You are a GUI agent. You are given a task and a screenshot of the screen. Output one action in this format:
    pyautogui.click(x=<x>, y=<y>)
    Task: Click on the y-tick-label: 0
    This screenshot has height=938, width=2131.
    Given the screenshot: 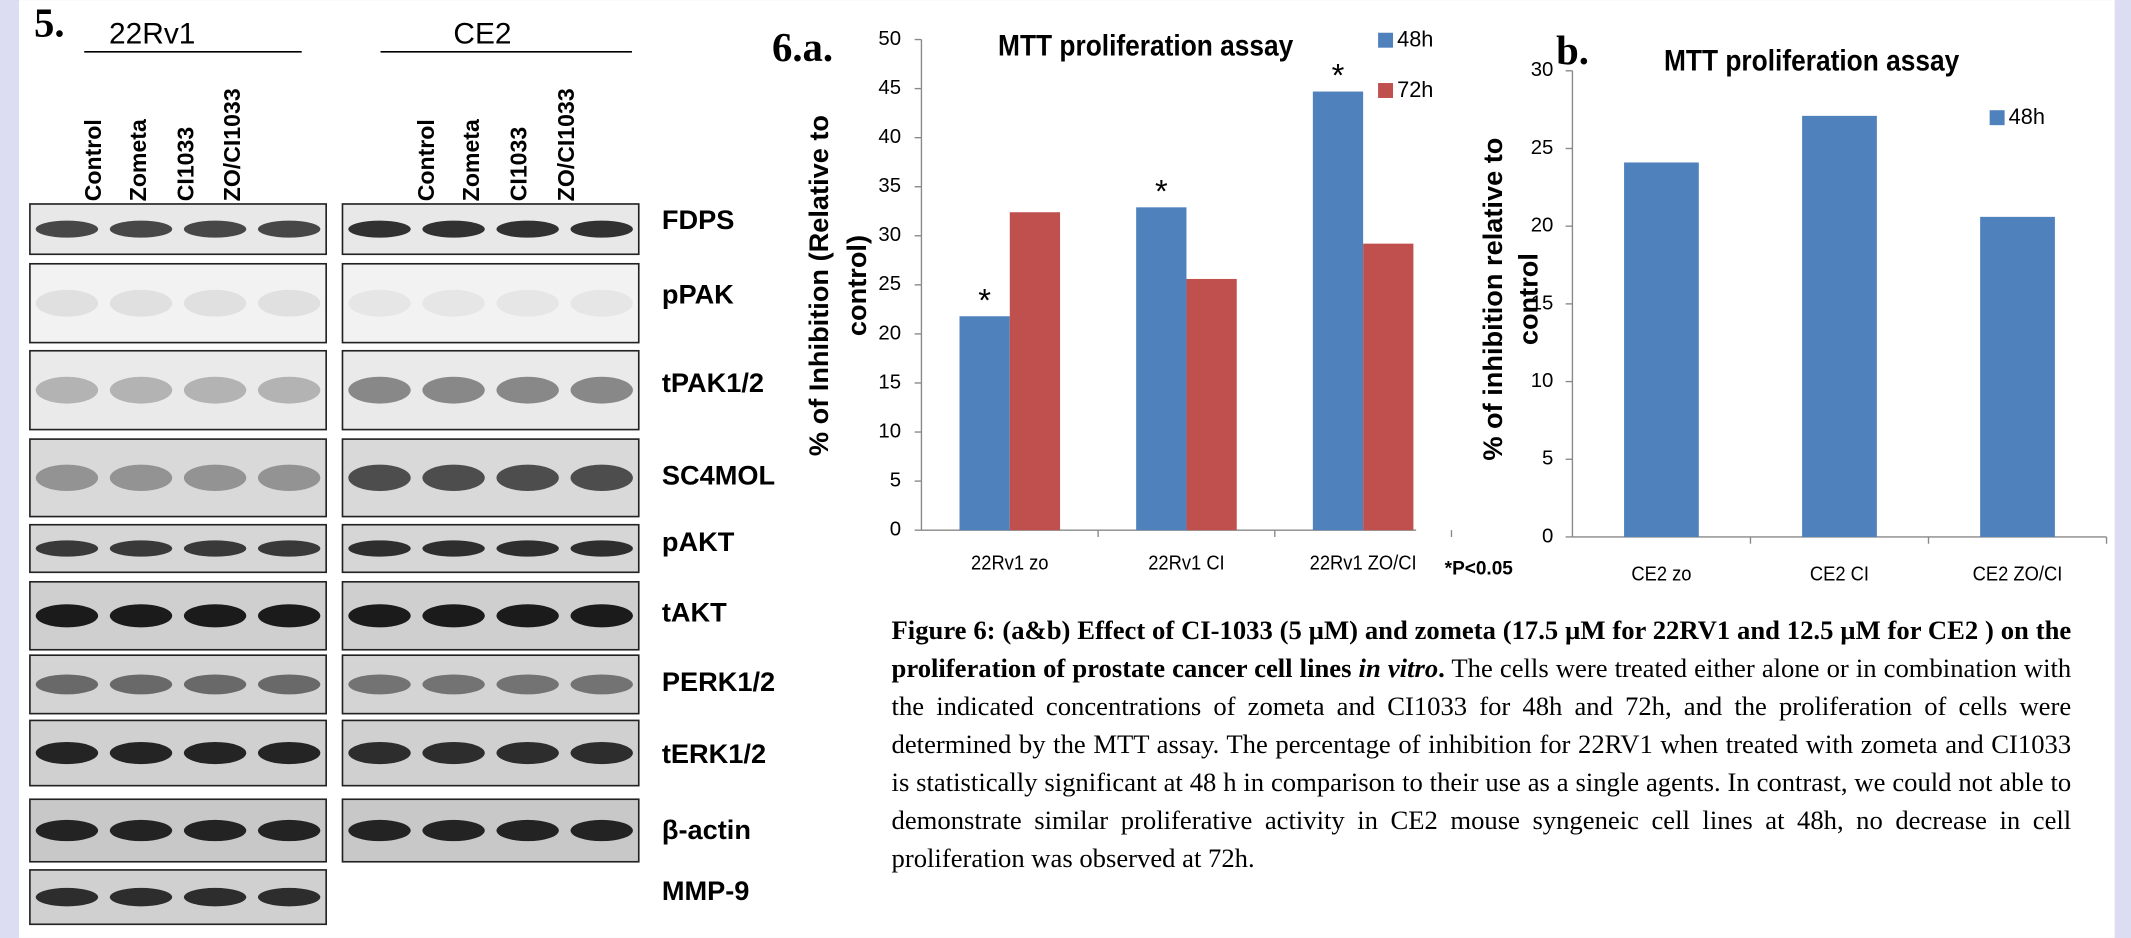 What is the action you would take?
    pyautogui.click(x=895, y=530)
    